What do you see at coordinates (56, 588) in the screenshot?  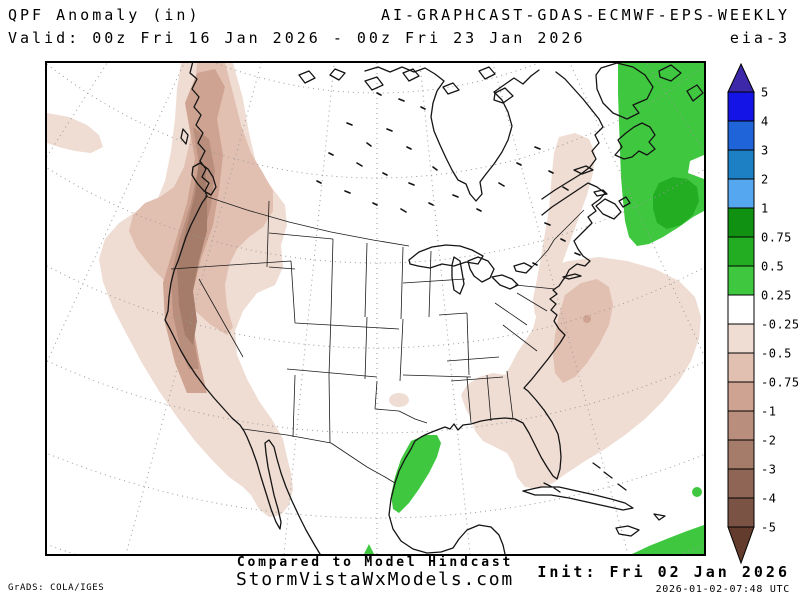 I see `grads-credit: GrADS: COLA/IGES` at bounding box center [56, 588].